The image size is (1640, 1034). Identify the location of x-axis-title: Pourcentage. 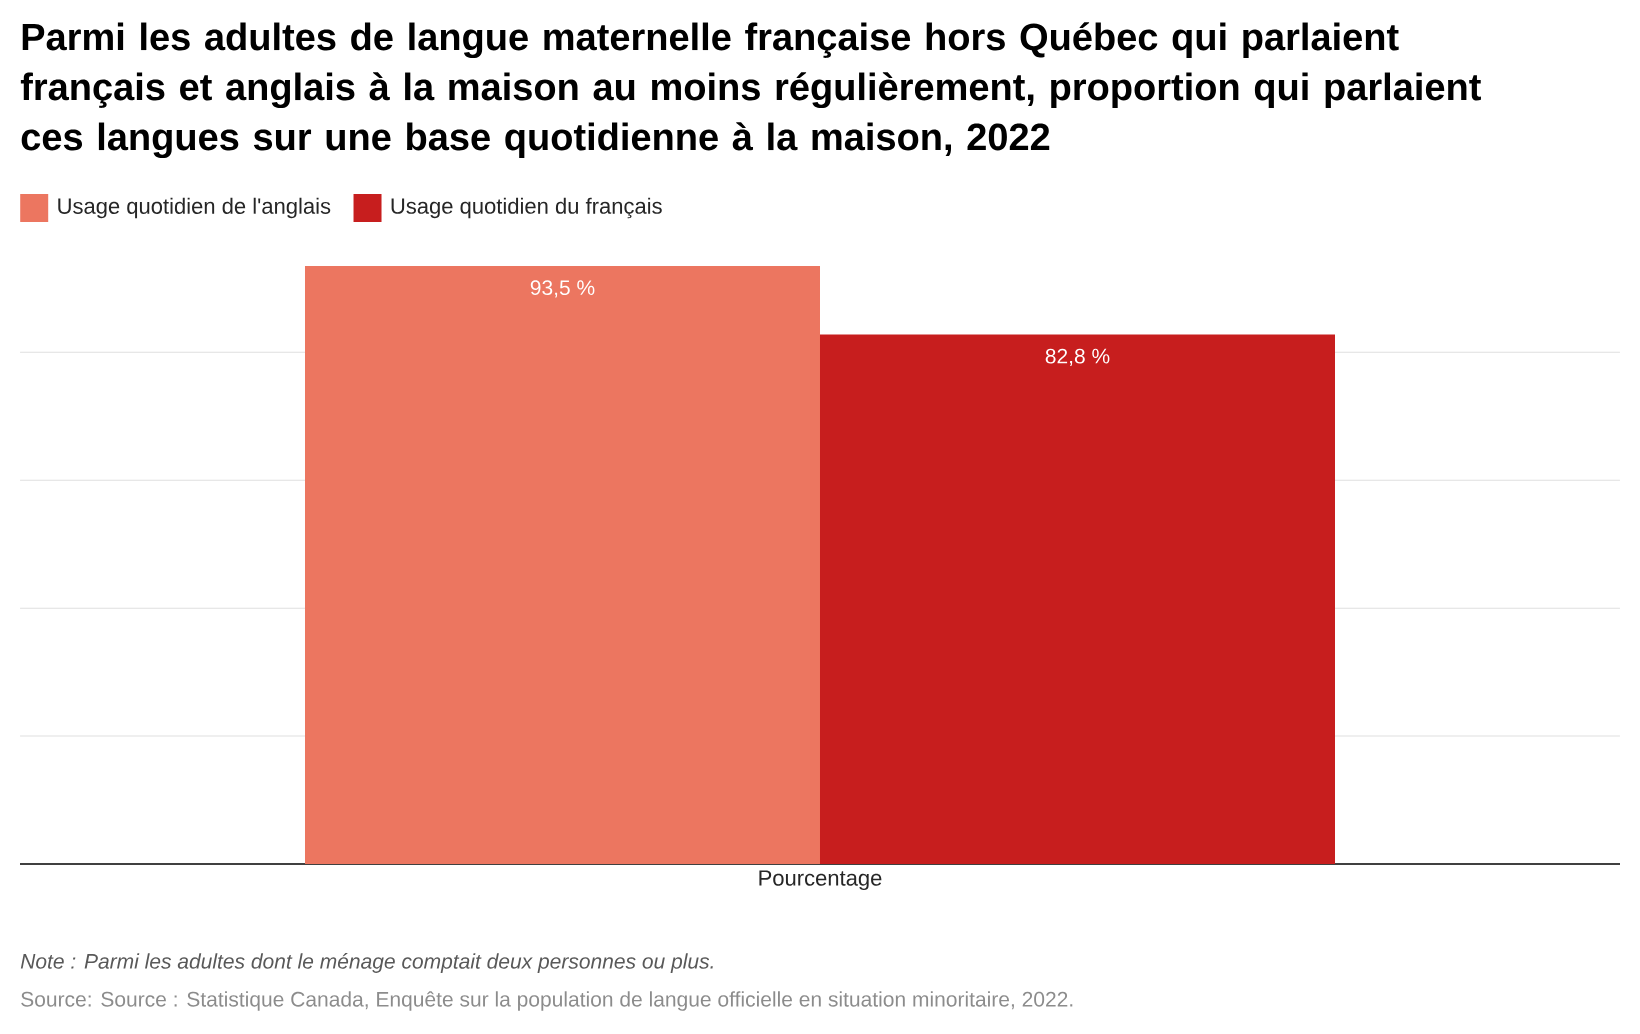
(820, 880).